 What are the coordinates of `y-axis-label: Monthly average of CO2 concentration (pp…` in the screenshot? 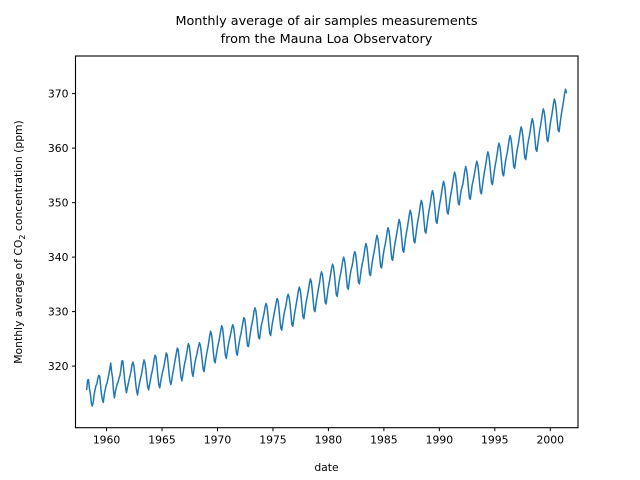 It's located at (19, 242).